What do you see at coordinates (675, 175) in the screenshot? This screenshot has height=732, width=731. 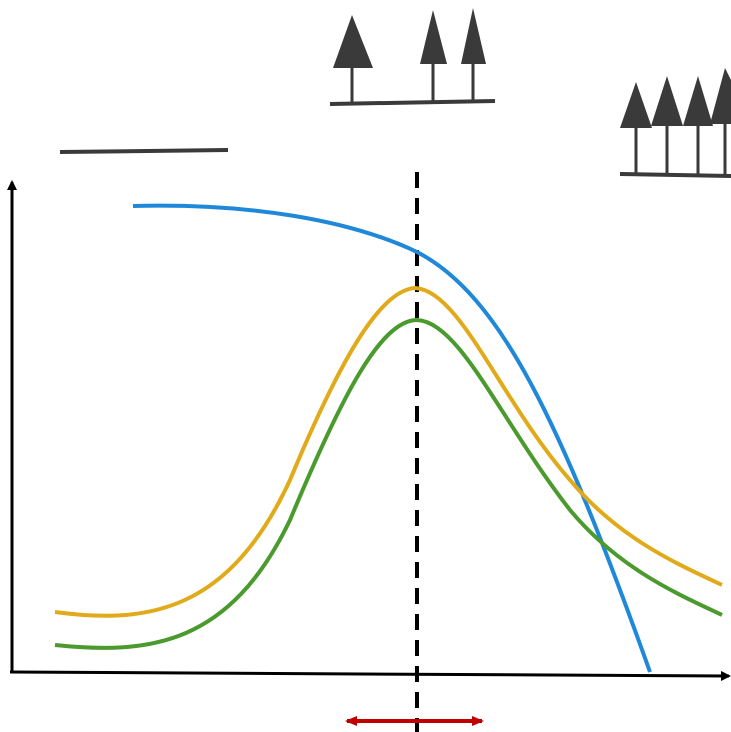 I see `dense-ground` at bounding box center [675, 175].